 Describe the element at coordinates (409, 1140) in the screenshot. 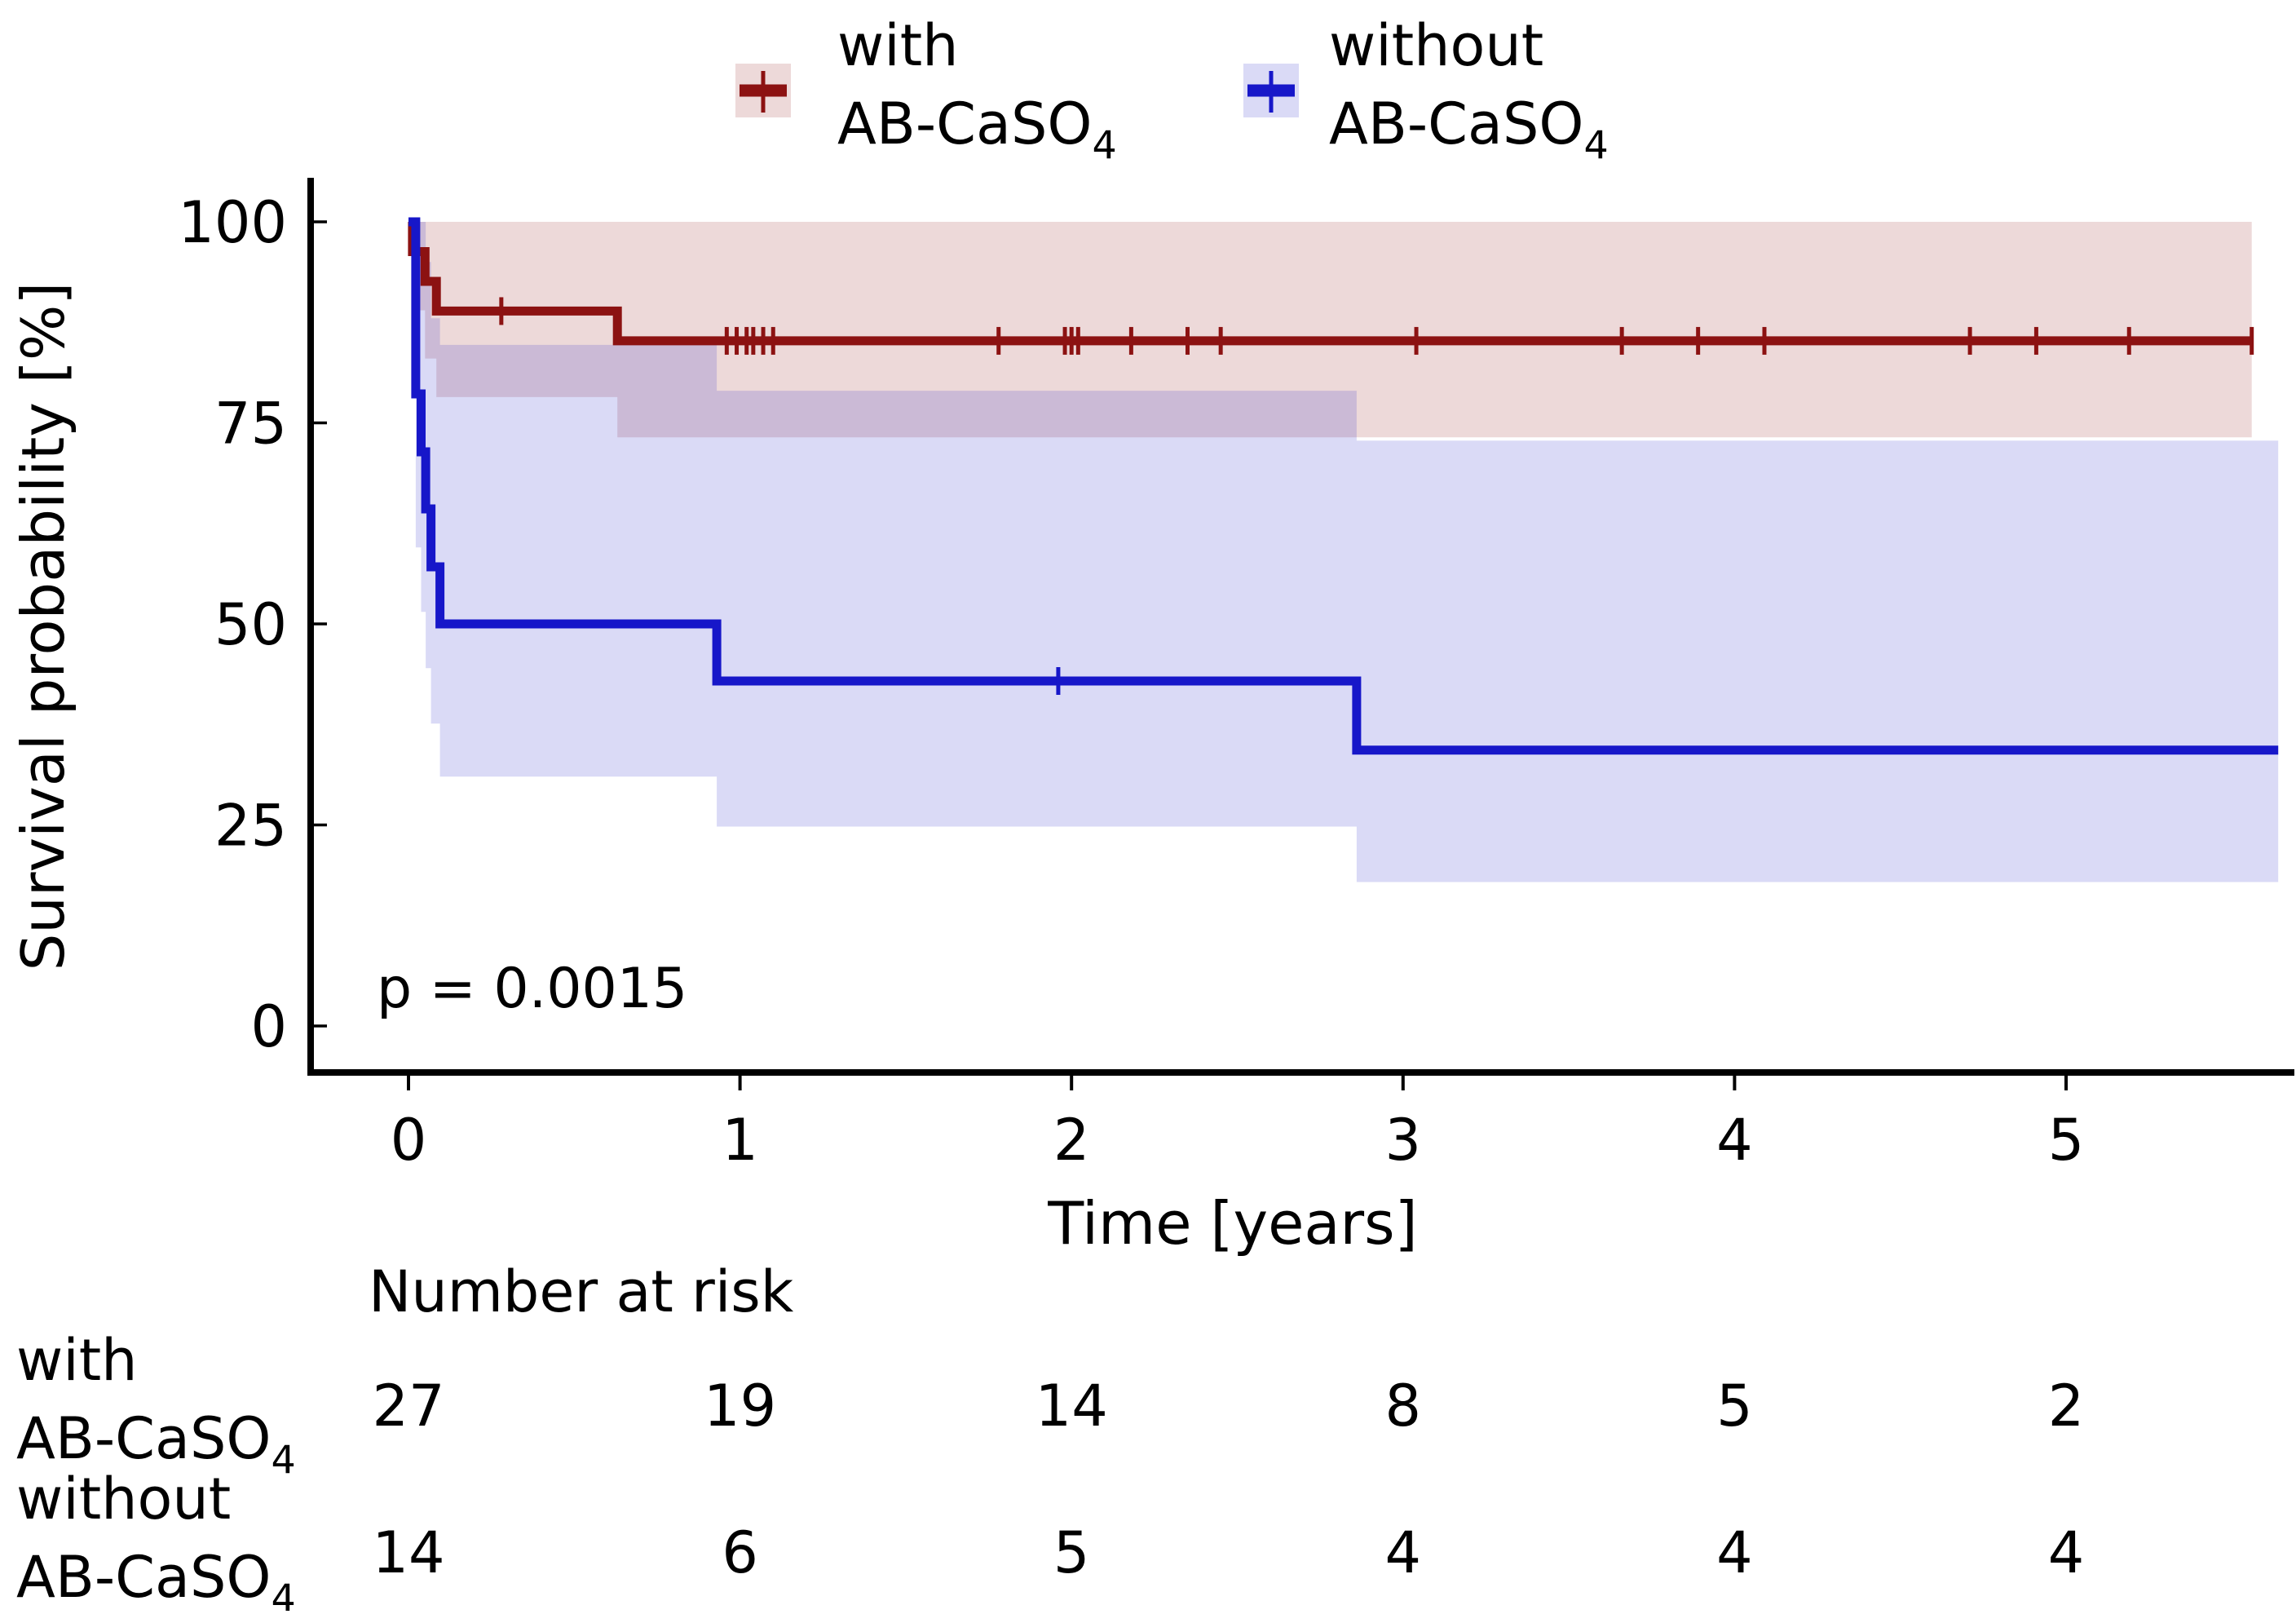

I see `x-tick-label: 0` at that location.